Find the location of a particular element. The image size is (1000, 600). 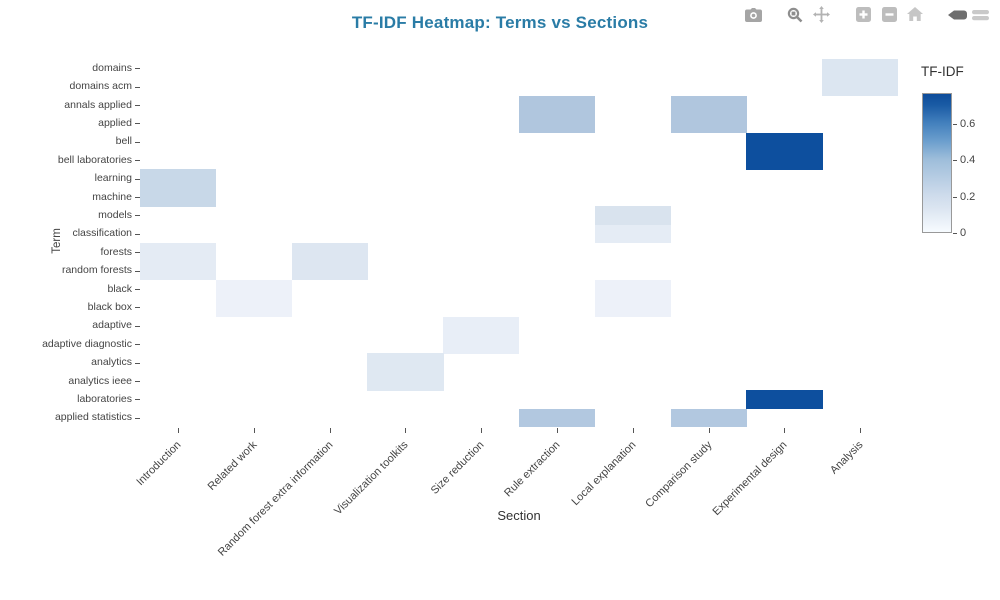

zoom-out-button is located at coordinates (889, 16).